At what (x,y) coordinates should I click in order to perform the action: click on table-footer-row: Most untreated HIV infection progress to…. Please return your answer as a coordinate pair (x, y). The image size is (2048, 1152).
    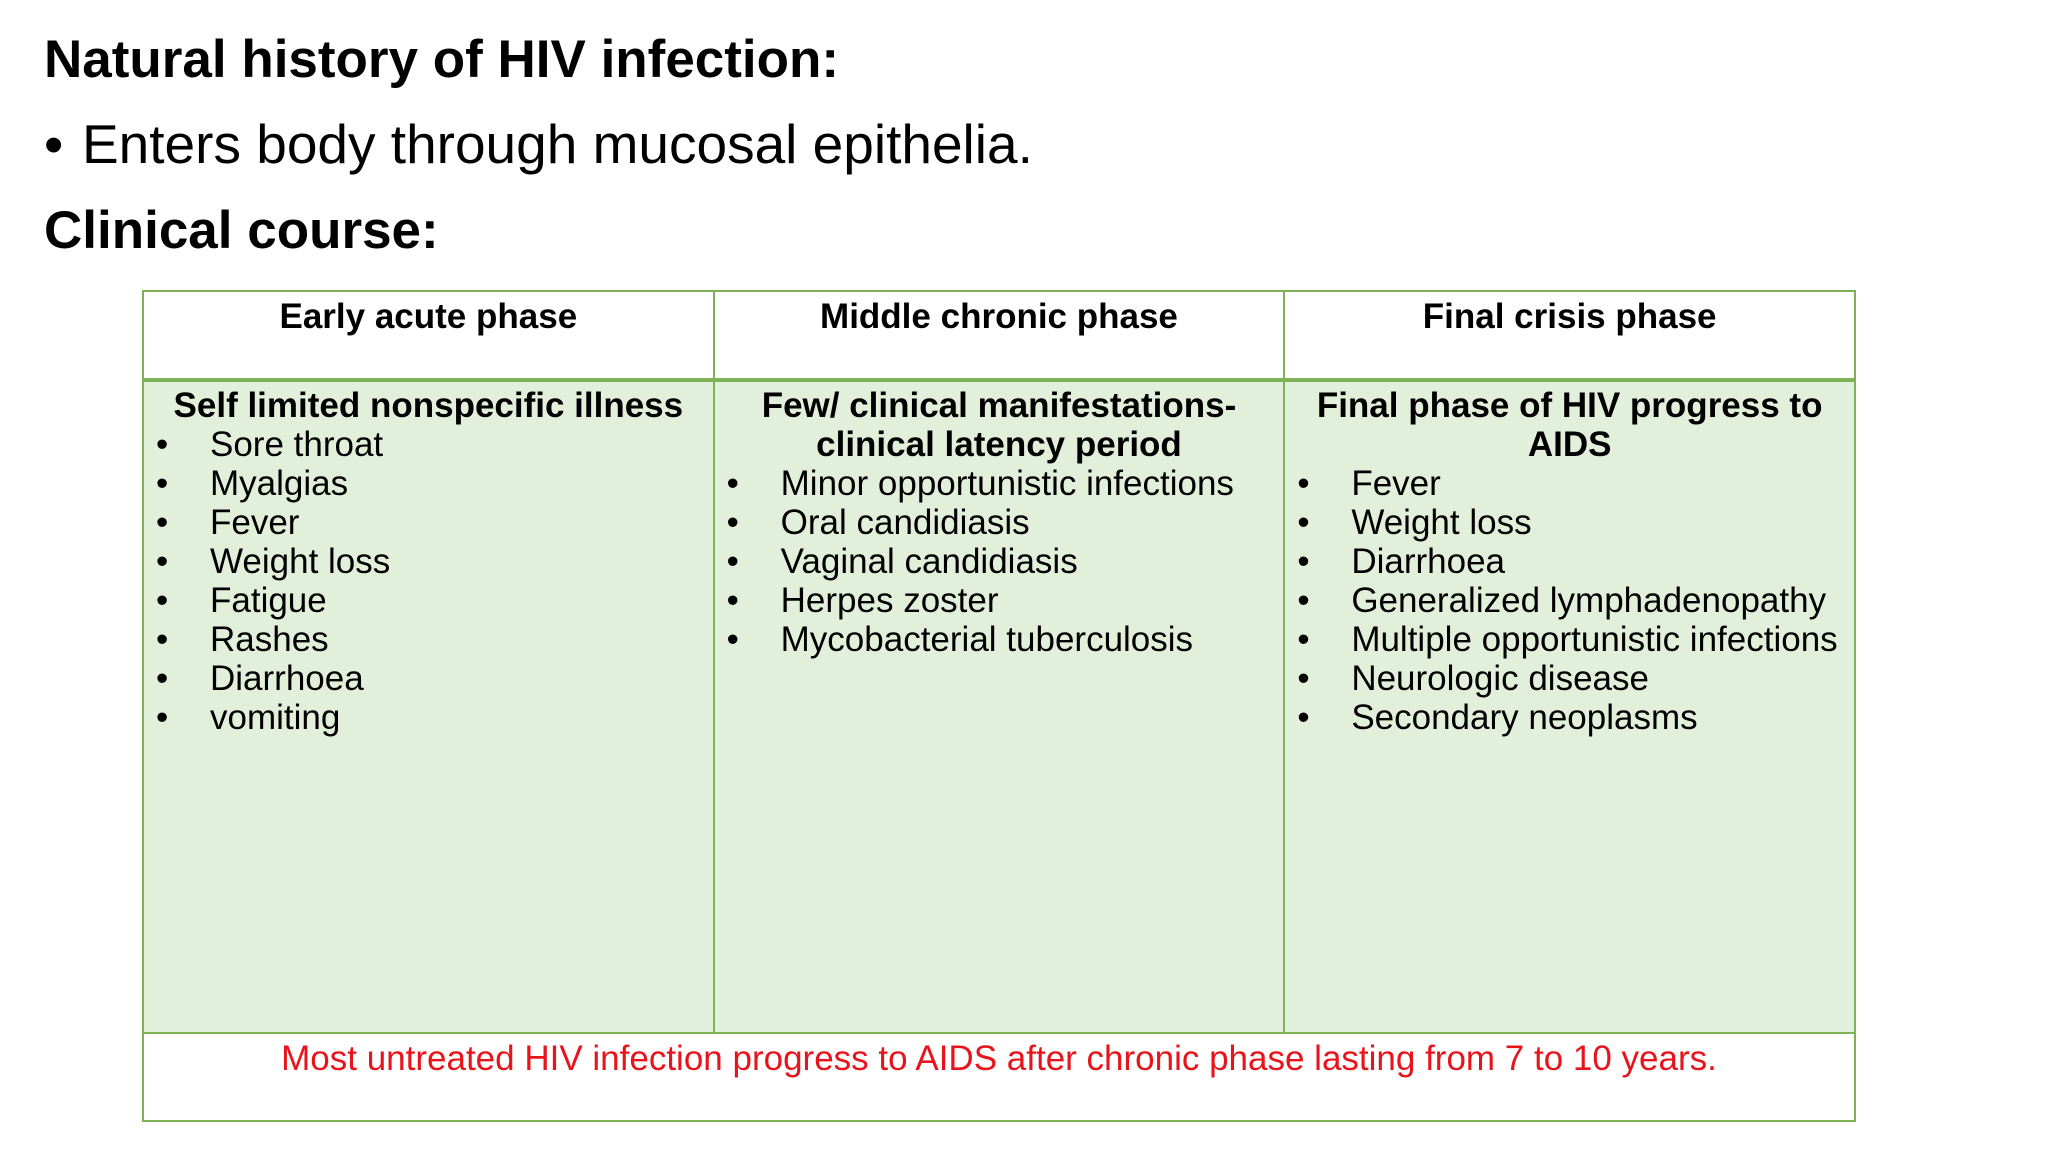
    Looking at the image, I should click on (999, 1077).